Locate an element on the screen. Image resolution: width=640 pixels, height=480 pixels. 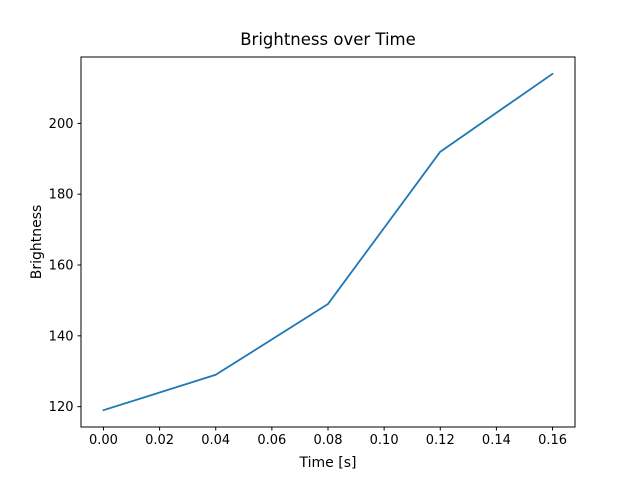
y-tick-label: 160 is located at coordinates (61, 266).